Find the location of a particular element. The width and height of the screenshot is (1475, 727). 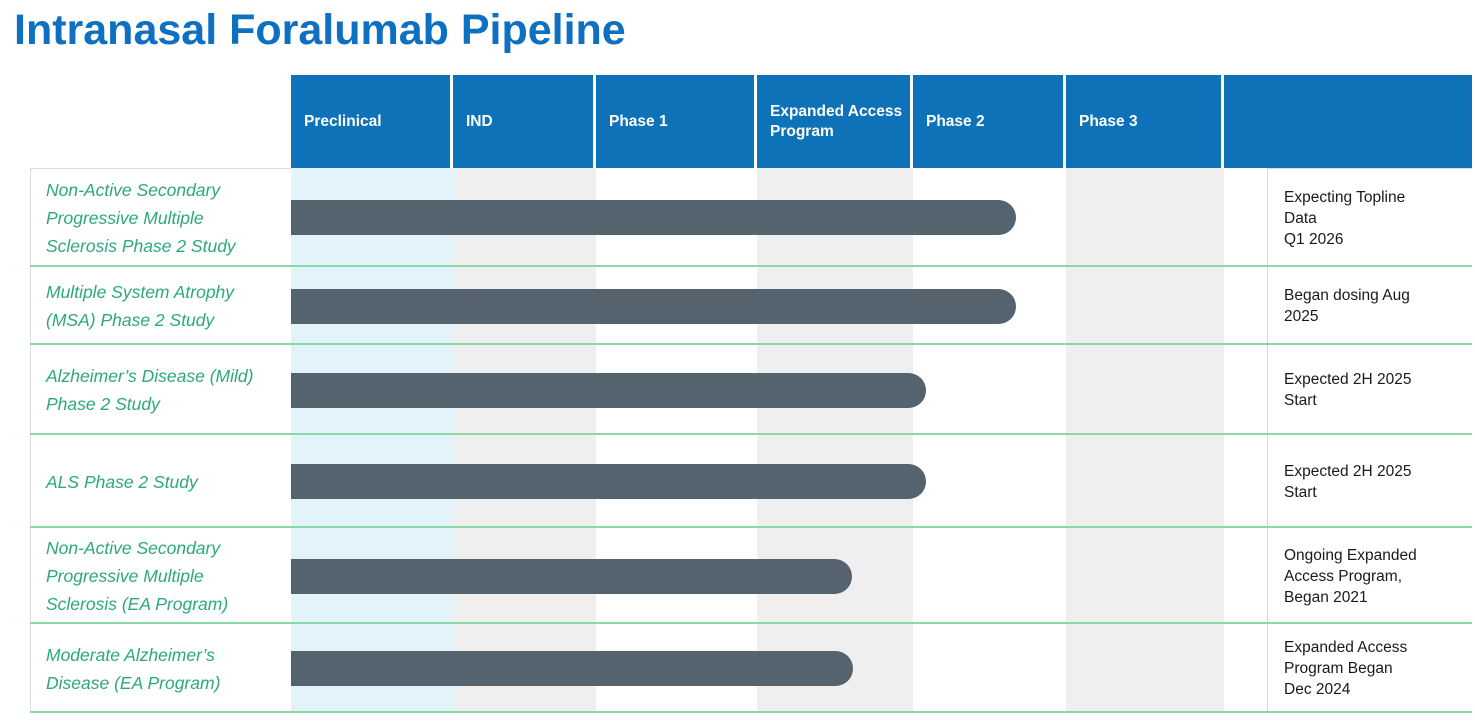

column-stripe-expanded-access is located at coordinates (835, 440).